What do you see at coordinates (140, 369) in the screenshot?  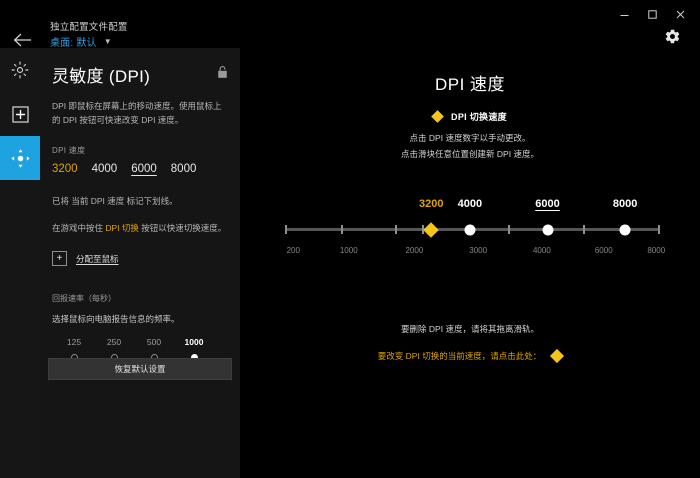 I see `restore-defaults-button: 恢复默认设置` at bounding box center [140, 369].